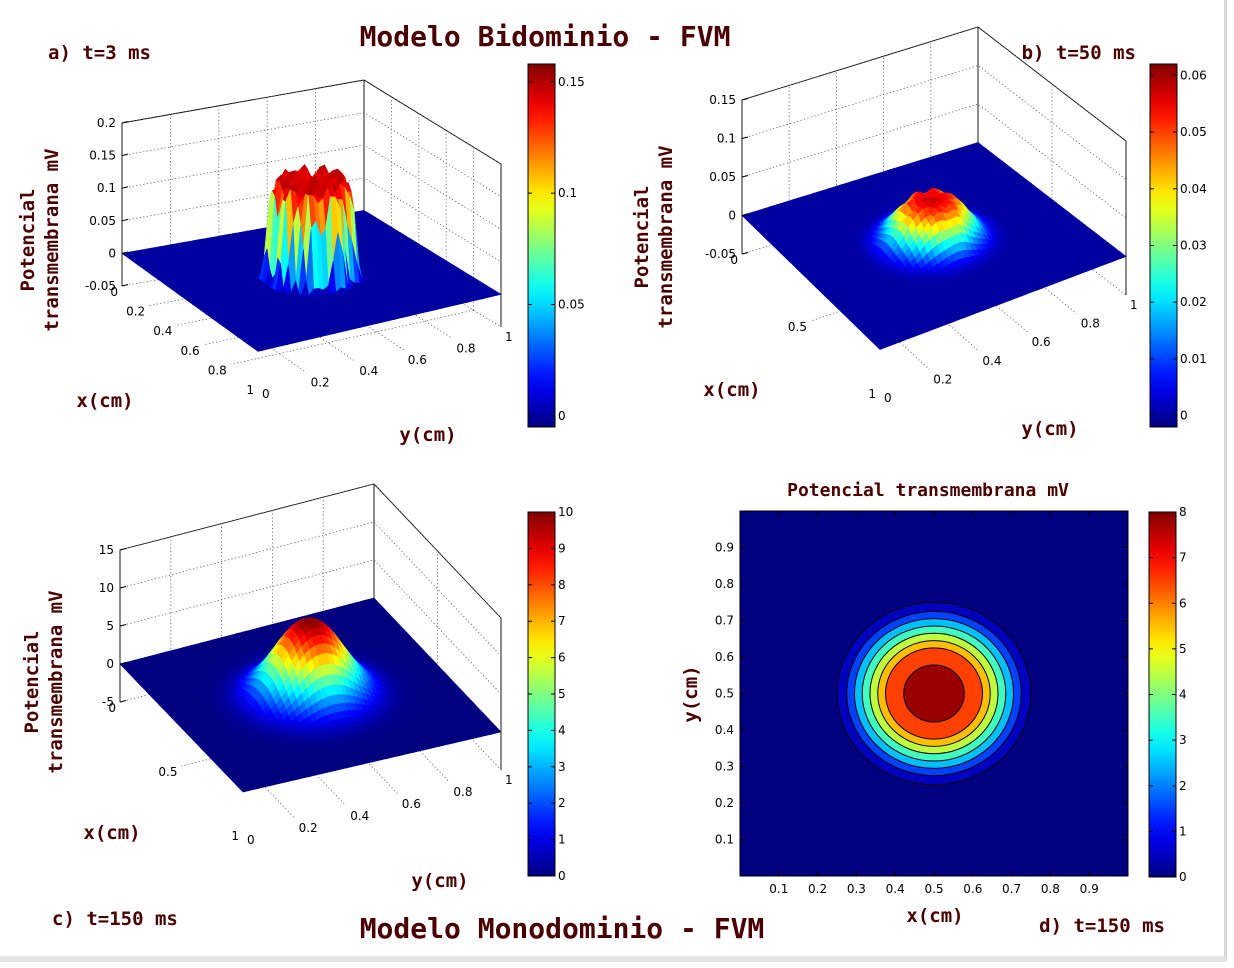 The image size is (1234, 968). Describe the element at coordinates (541, 245) in the screenshot. I see `colorbar` at that location.